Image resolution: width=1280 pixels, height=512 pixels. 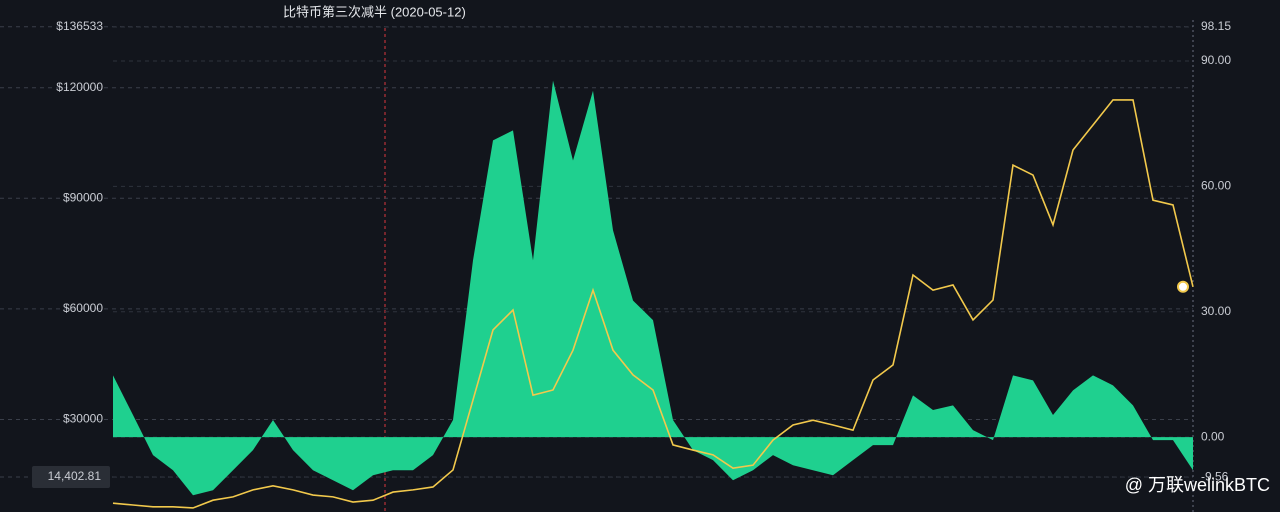 What do you see at coordinates (1216, 186) in the screenshot?
I see `y2-tick-label: 60.00` at bounding box center [1216, 186].